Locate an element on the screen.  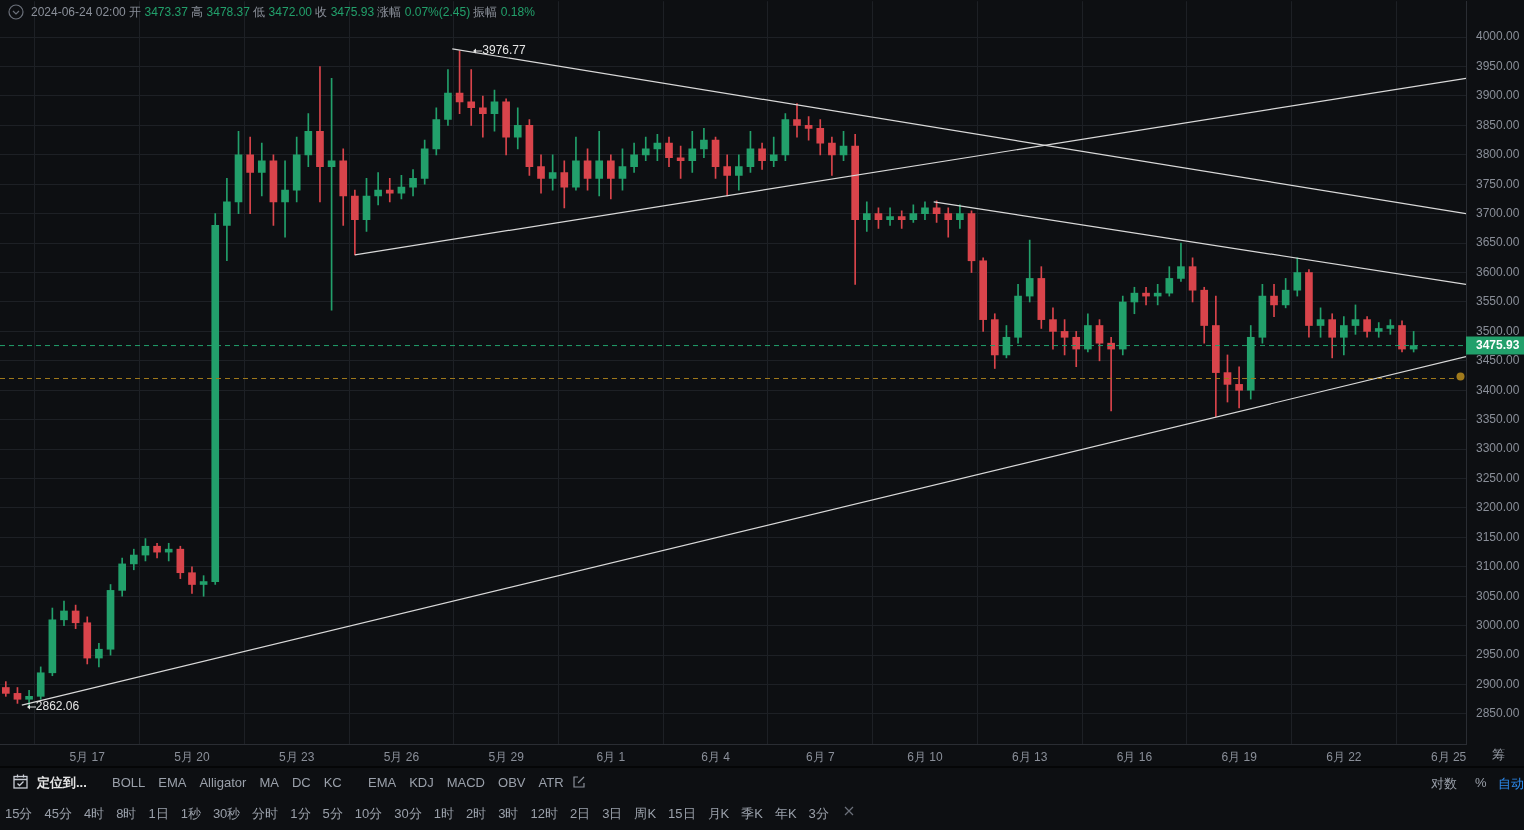
y-tick-label: 2850.00 is located at coordinates (1498, 713).